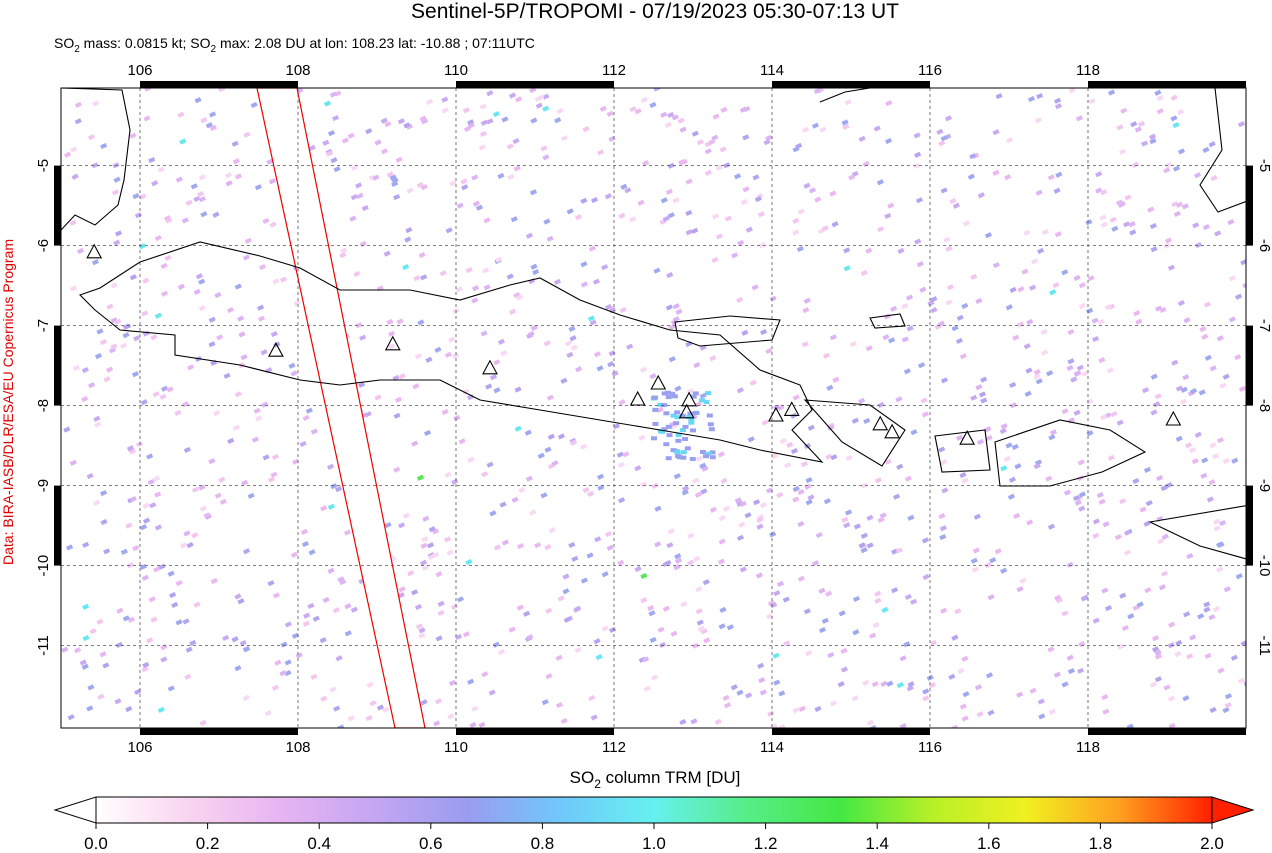 This screenshot has height=853, width=1272. What do you see at coordinates (1264, 566) in the screenshot?
I see `y-tick-label: -10` at bounding box center [1264, 566].